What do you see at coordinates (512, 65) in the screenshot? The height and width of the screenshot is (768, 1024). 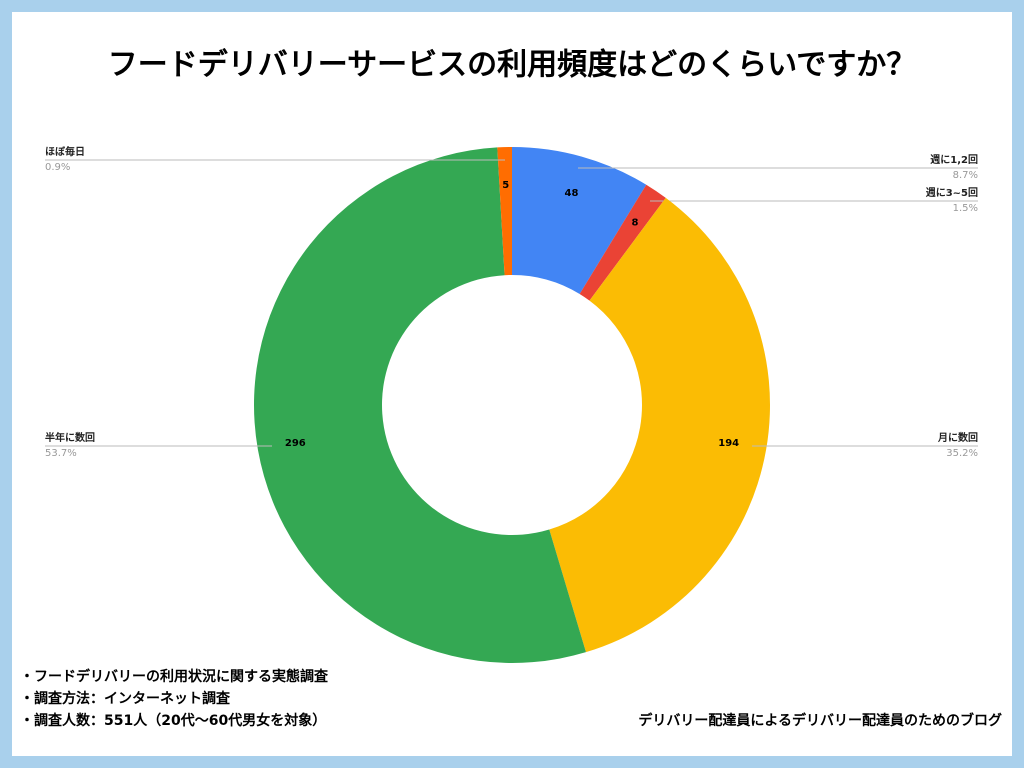 I see `chart-title: フードデリバリーサービスの利用頻度はどのくらいですか？` at bounding box center [512, 65].